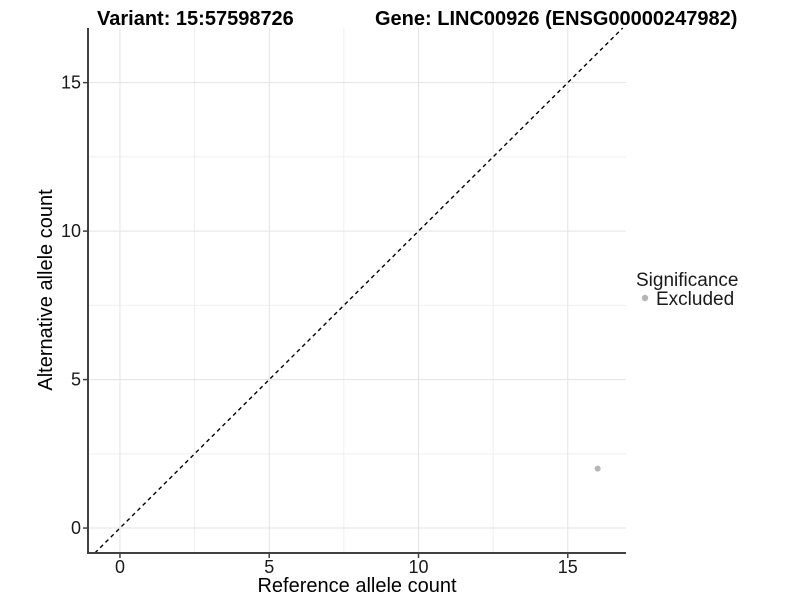 The image size is (800, 600). I want to click on x-tick-label-3: 15, so click(568, 567).